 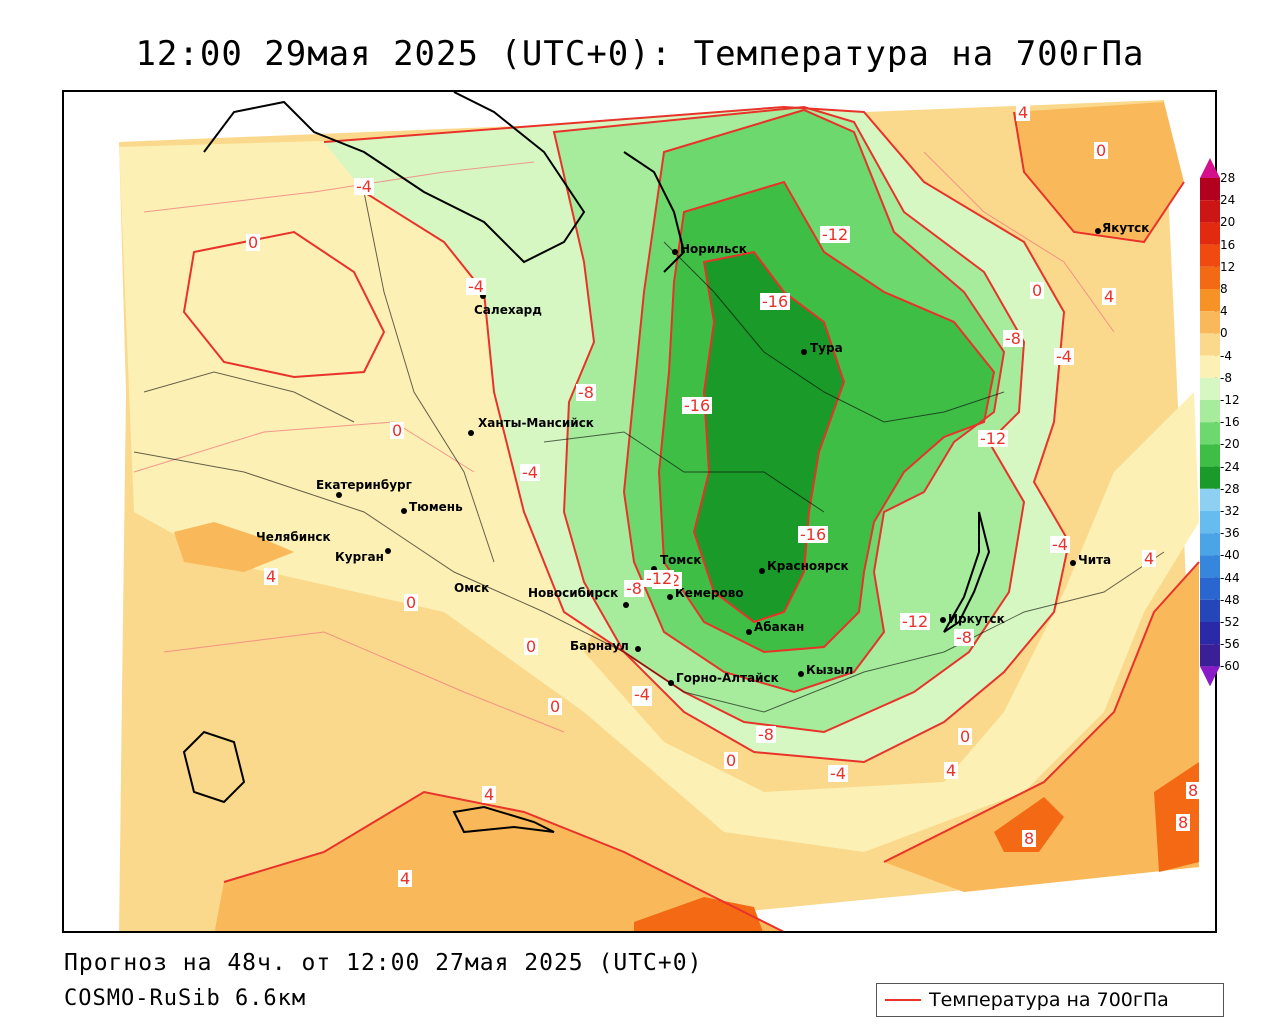 What do you see at coordinates (508, 310) in the screenshot?
I see `city-label-salekhard: Салехард` at bounding box center [508, 310].